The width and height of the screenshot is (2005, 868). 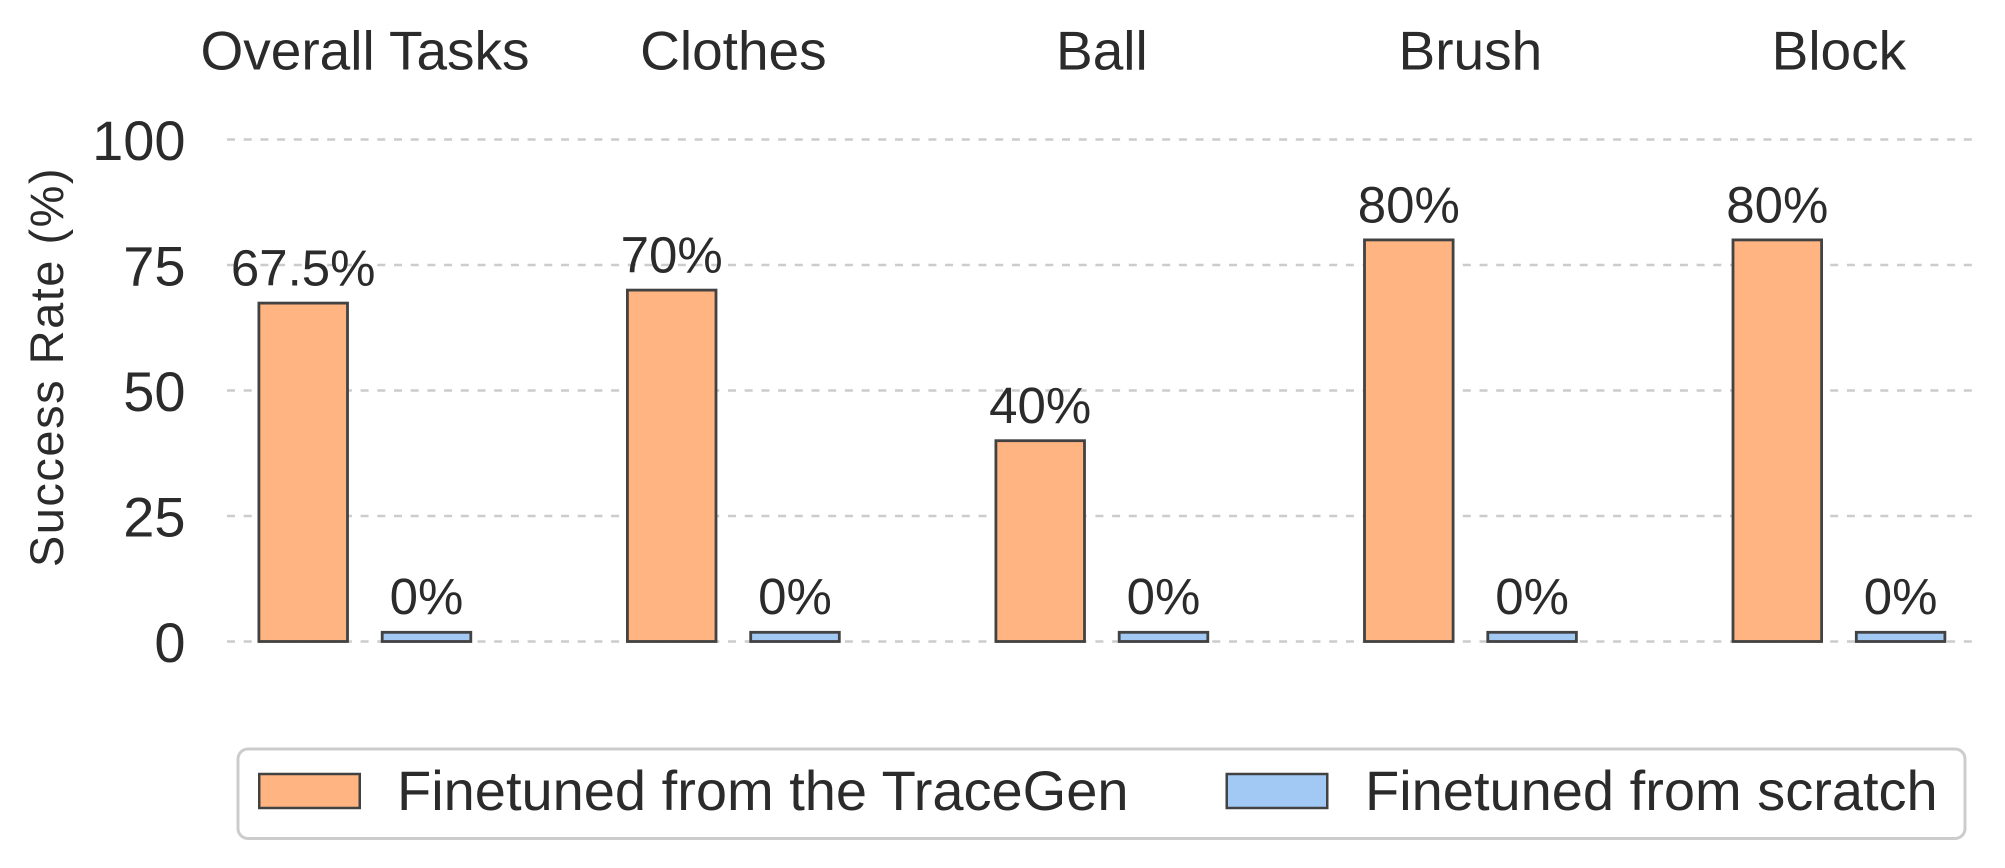 I want to click on svg-text: Overall Tasks, so click(x=364, y=51).